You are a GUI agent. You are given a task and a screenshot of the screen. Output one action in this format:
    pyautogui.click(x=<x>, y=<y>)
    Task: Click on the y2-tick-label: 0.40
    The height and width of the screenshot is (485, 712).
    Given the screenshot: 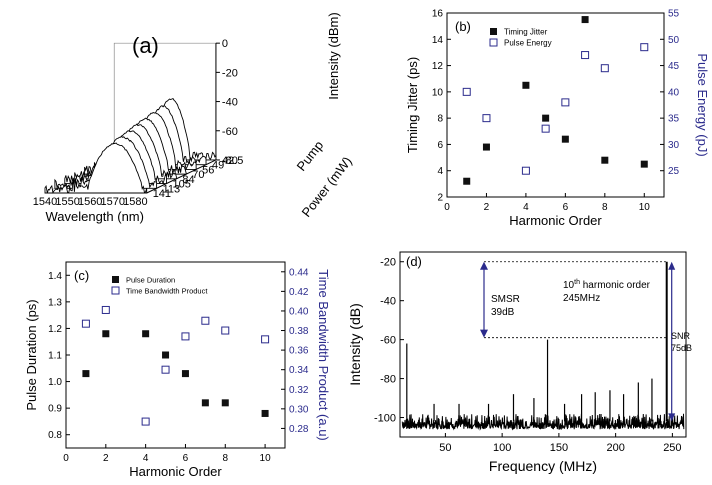 What is the action you would take?
    pyautogui.click(x=299, y=311)
    